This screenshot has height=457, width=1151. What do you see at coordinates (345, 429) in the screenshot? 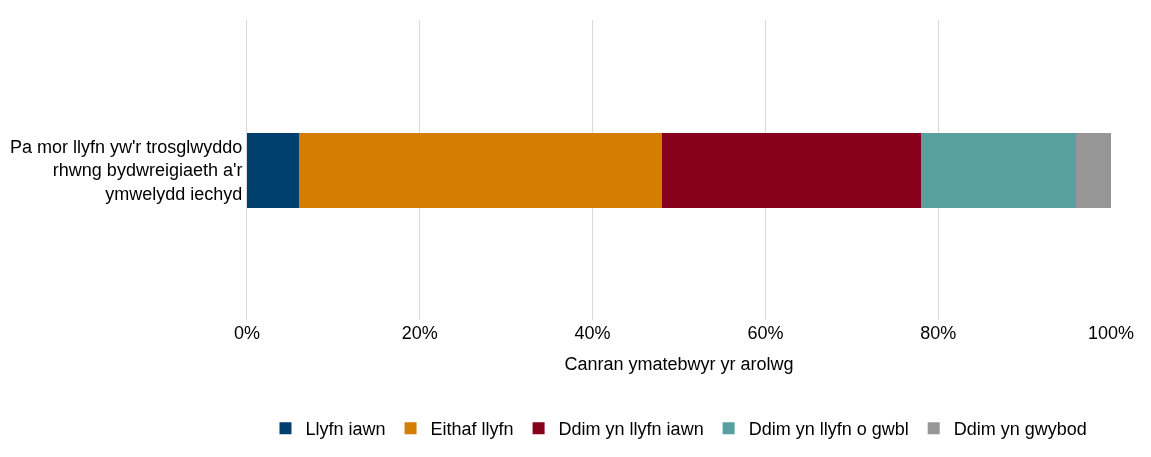
I see `legend-label: Llyfn iawn` at bounding box center [345, 429].